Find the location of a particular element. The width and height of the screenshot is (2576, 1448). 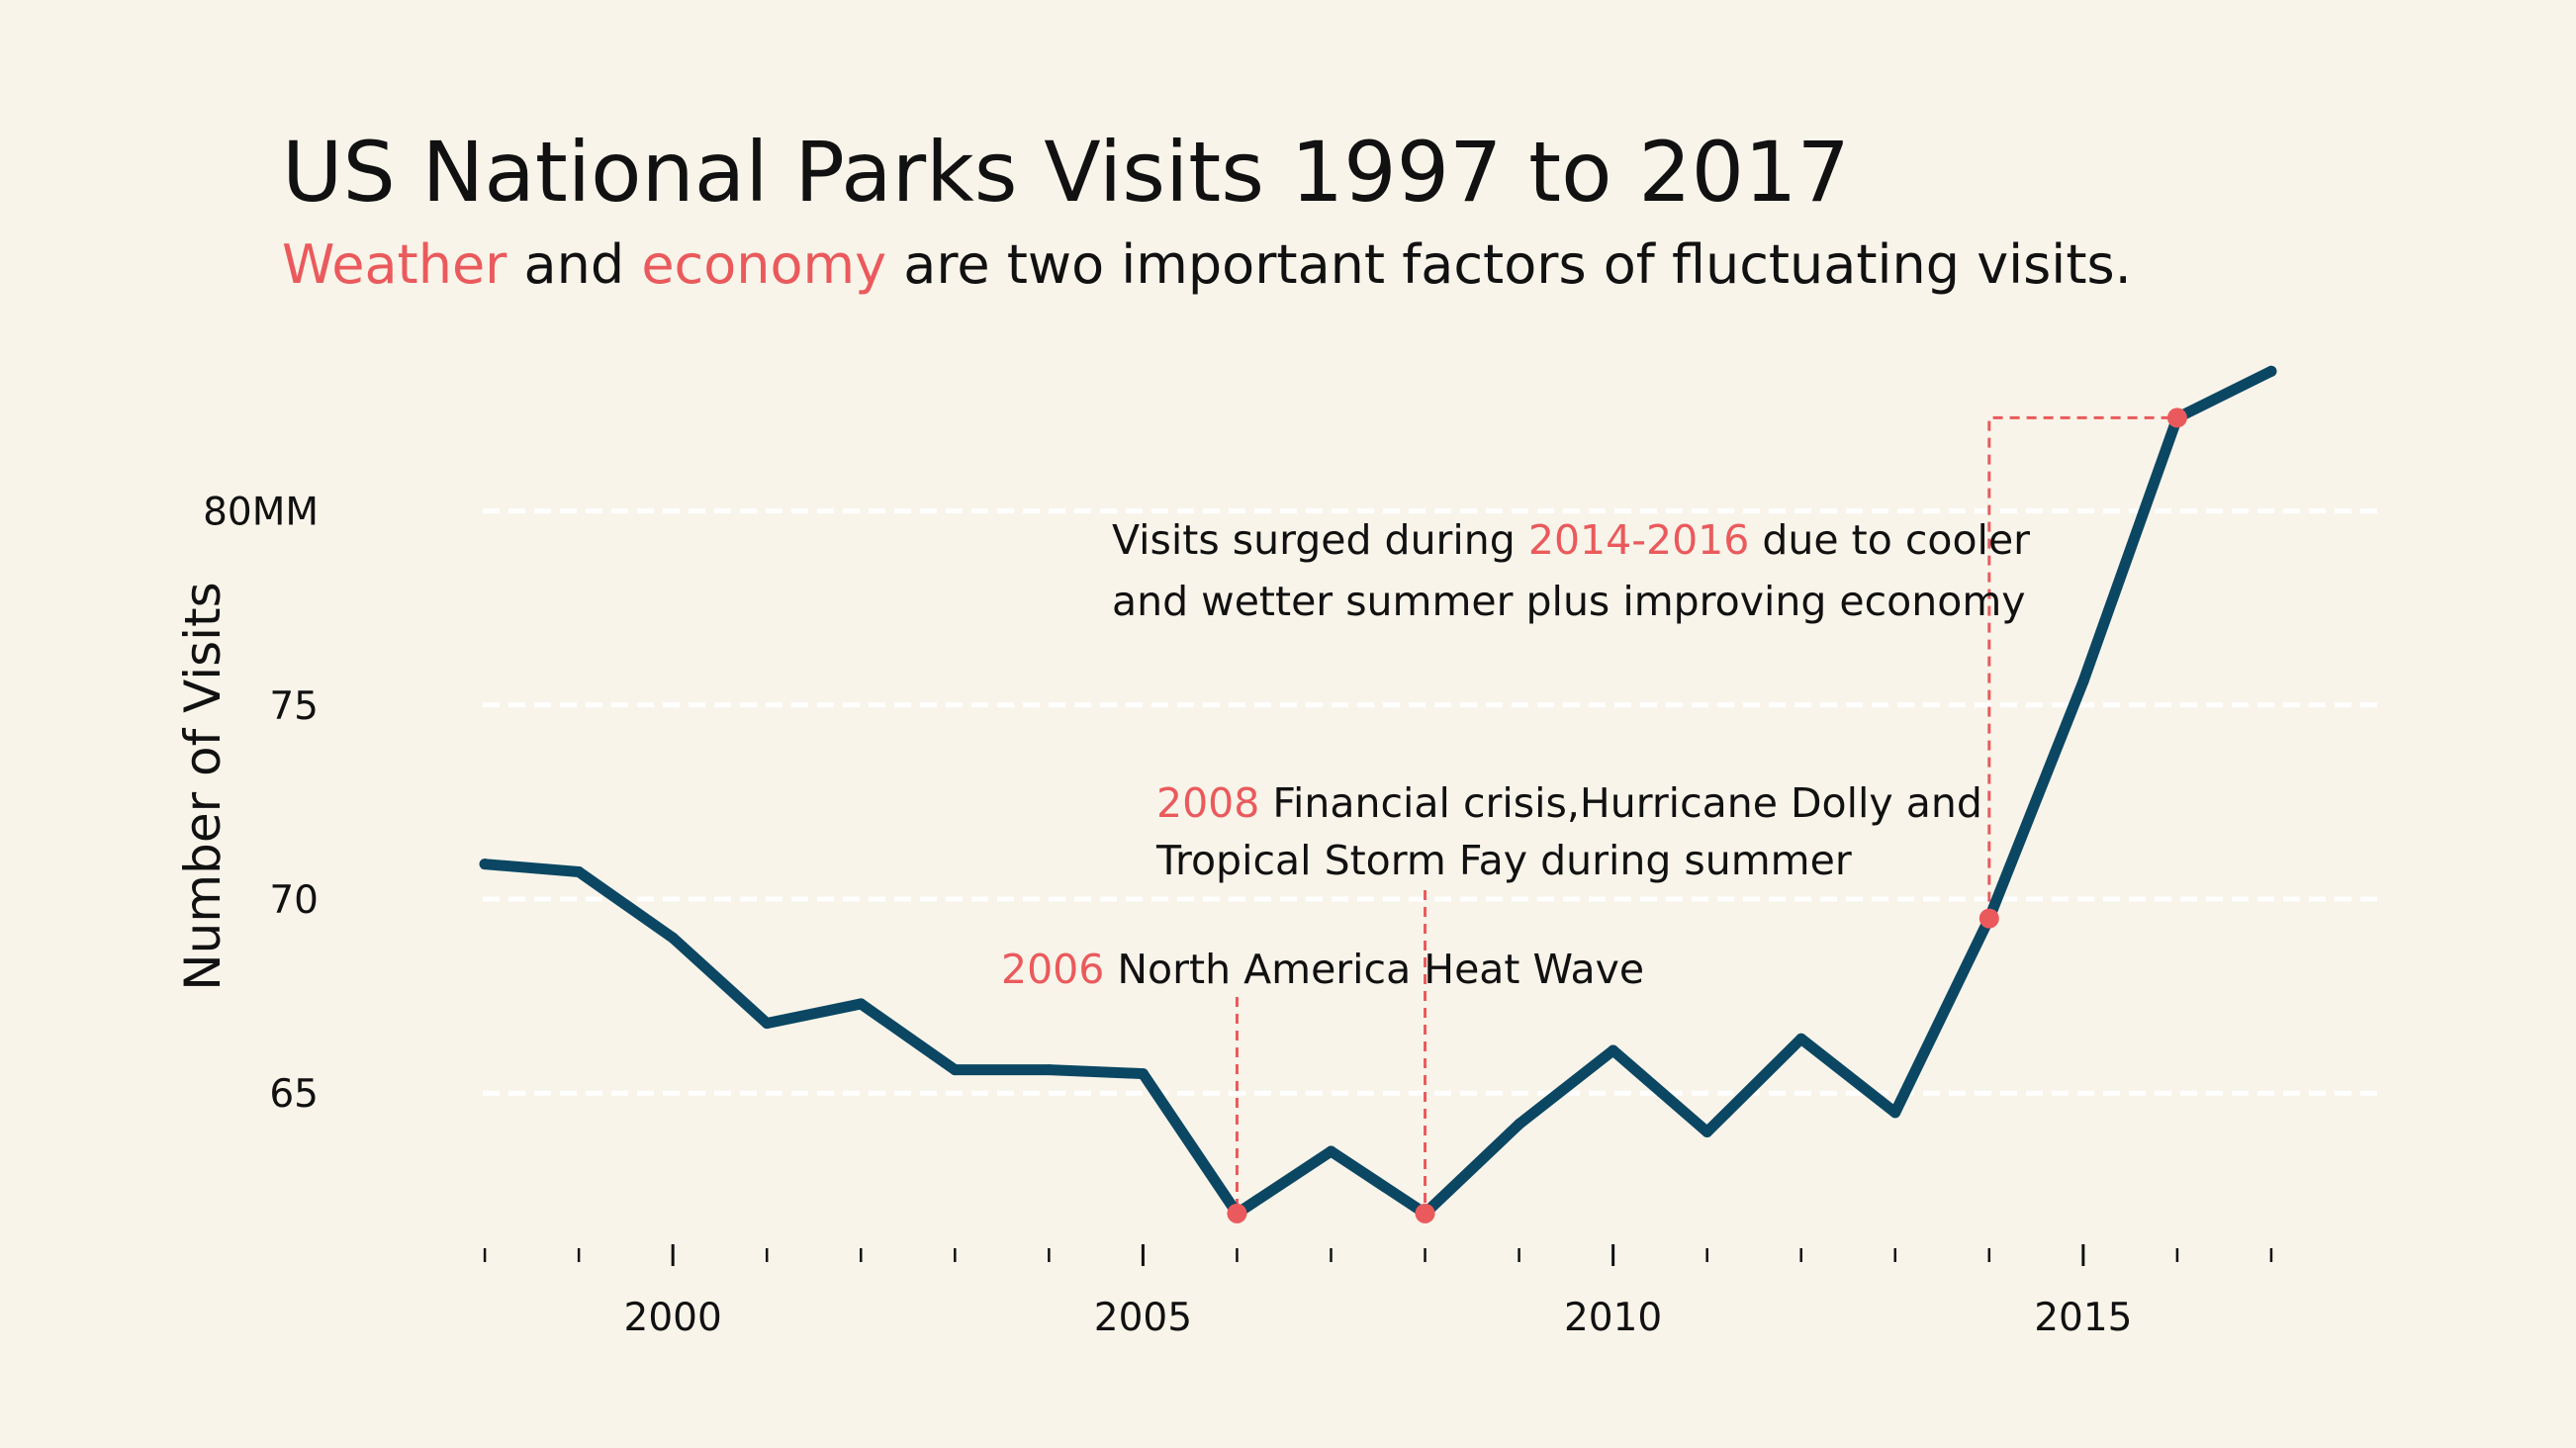

y-tick-label-70: 70 is located at coordinates (294, 900).